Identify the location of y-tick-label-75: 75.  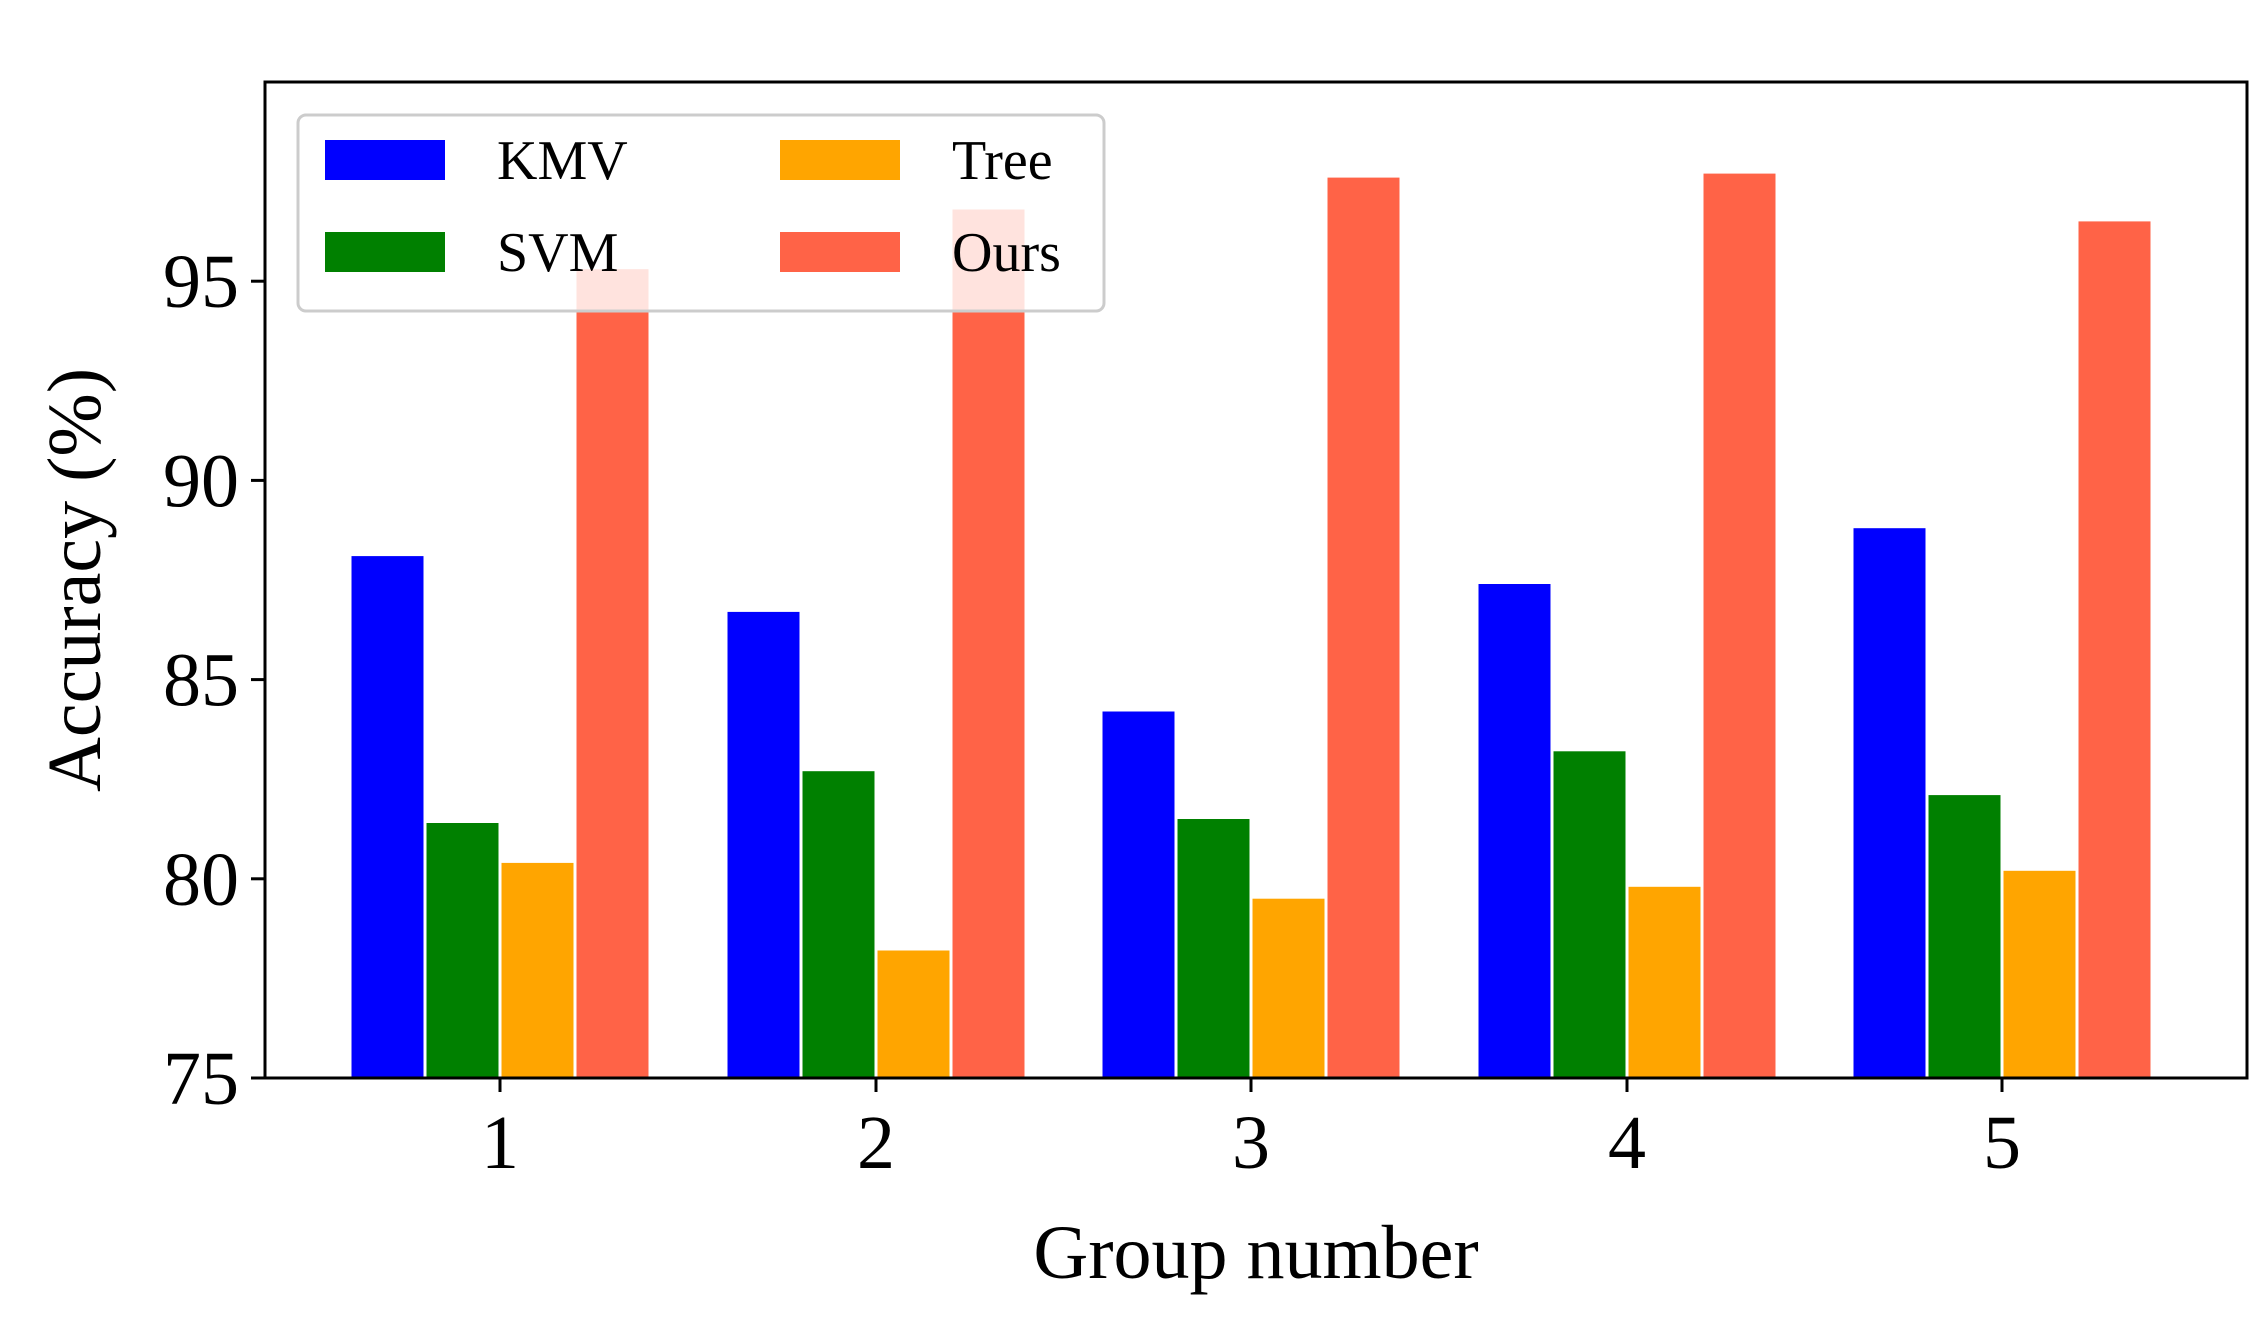
(201, 1079).